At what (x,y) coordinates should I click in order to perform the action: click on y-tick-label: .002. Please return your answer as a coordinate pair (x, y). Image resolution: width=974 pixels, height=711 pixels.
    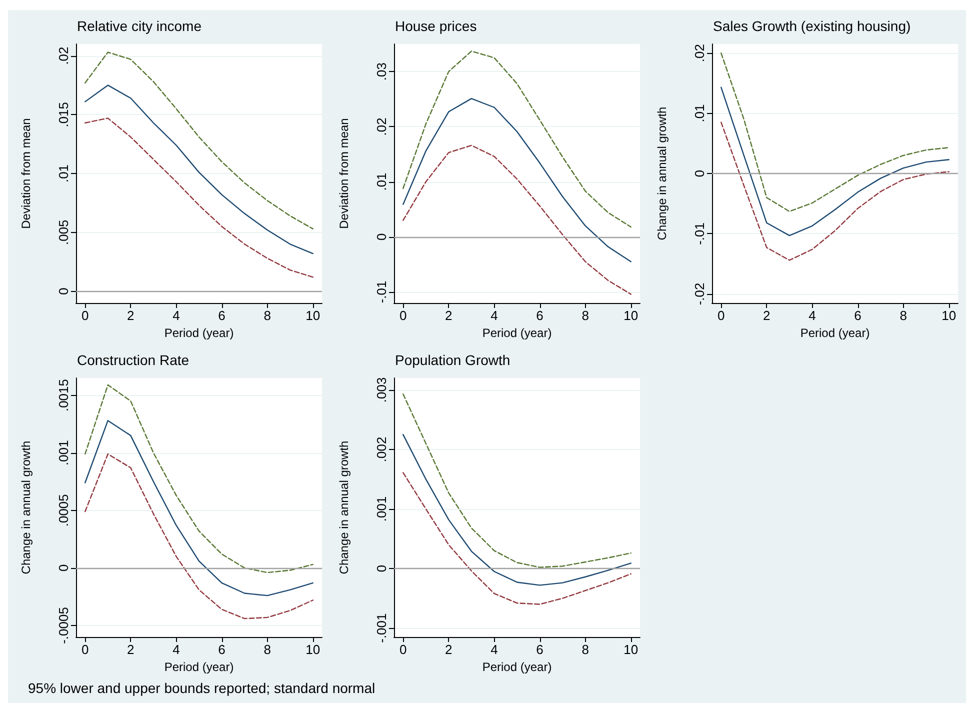
    Looking at the image, I should click on (381, 449).